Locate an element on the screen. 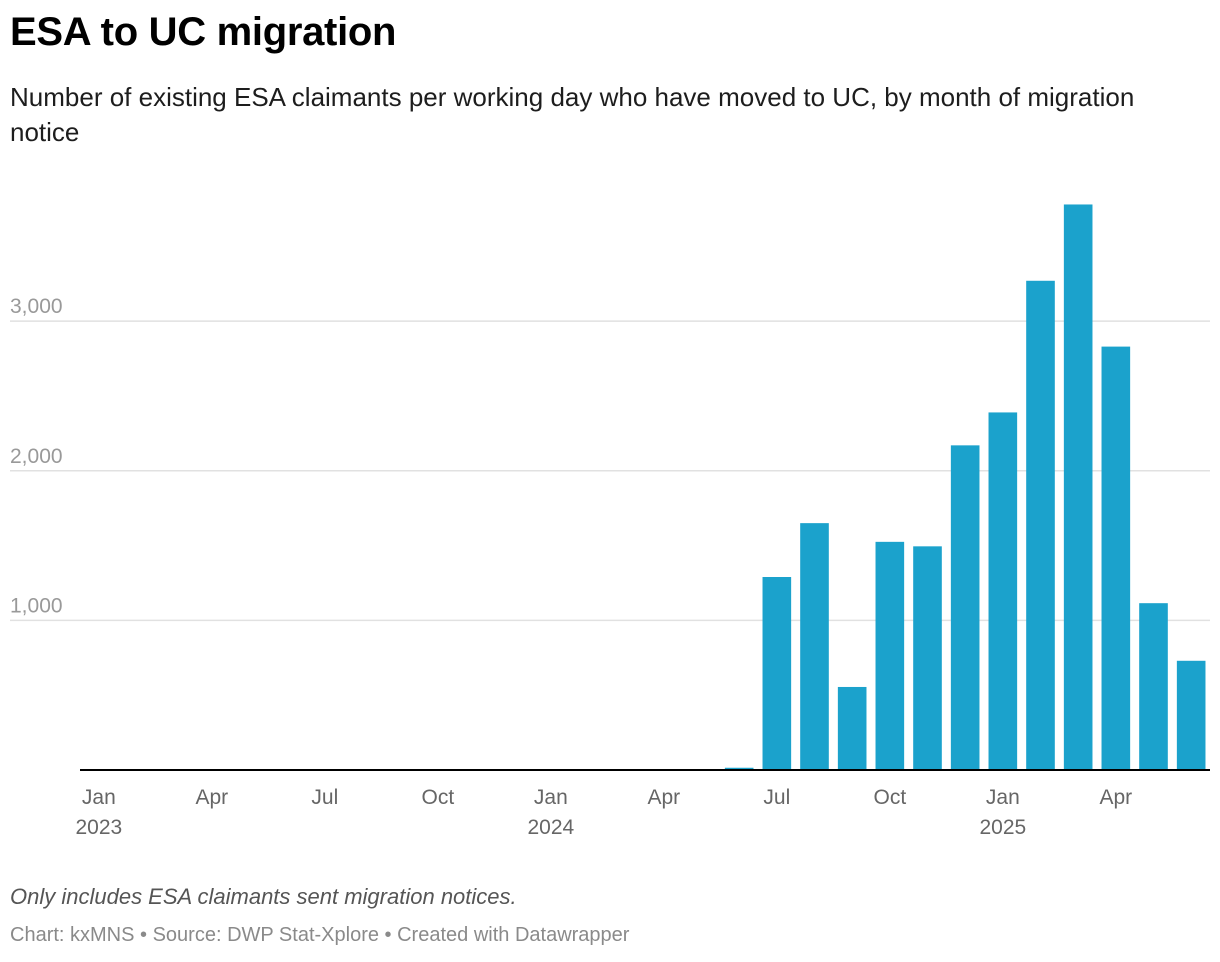  x-tick-year: 2024 is located at coordinates (550, 827).